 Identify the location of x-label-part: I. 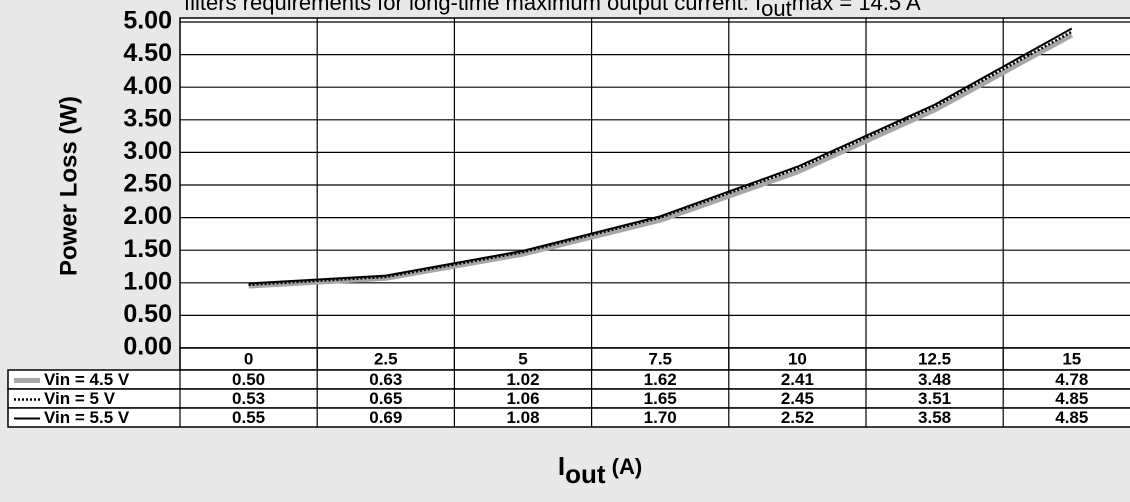
(561, 466).